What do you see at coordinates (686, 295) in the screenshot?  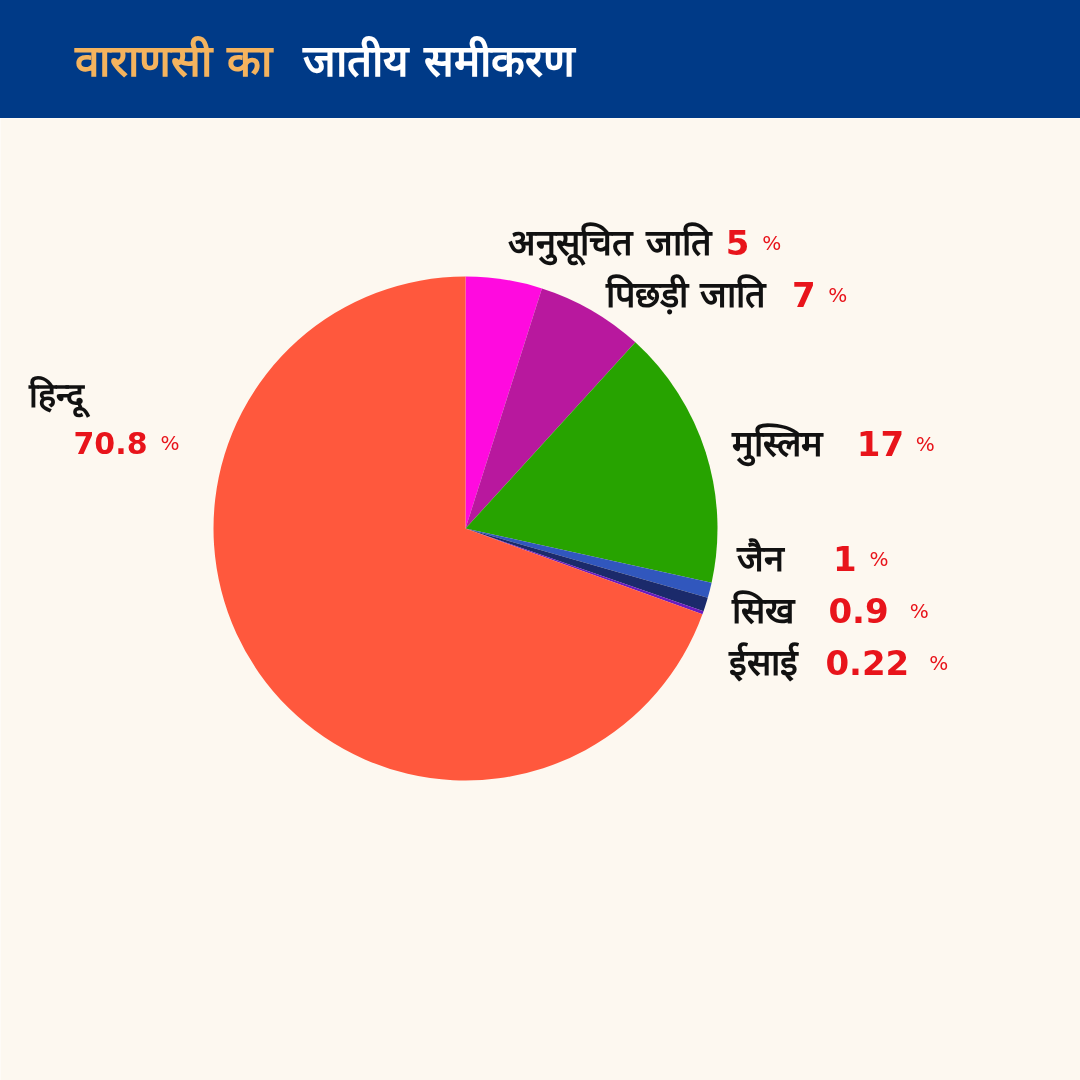 I see `slice-label: पिछड़ी जाति` at bounding box center [686, 295].